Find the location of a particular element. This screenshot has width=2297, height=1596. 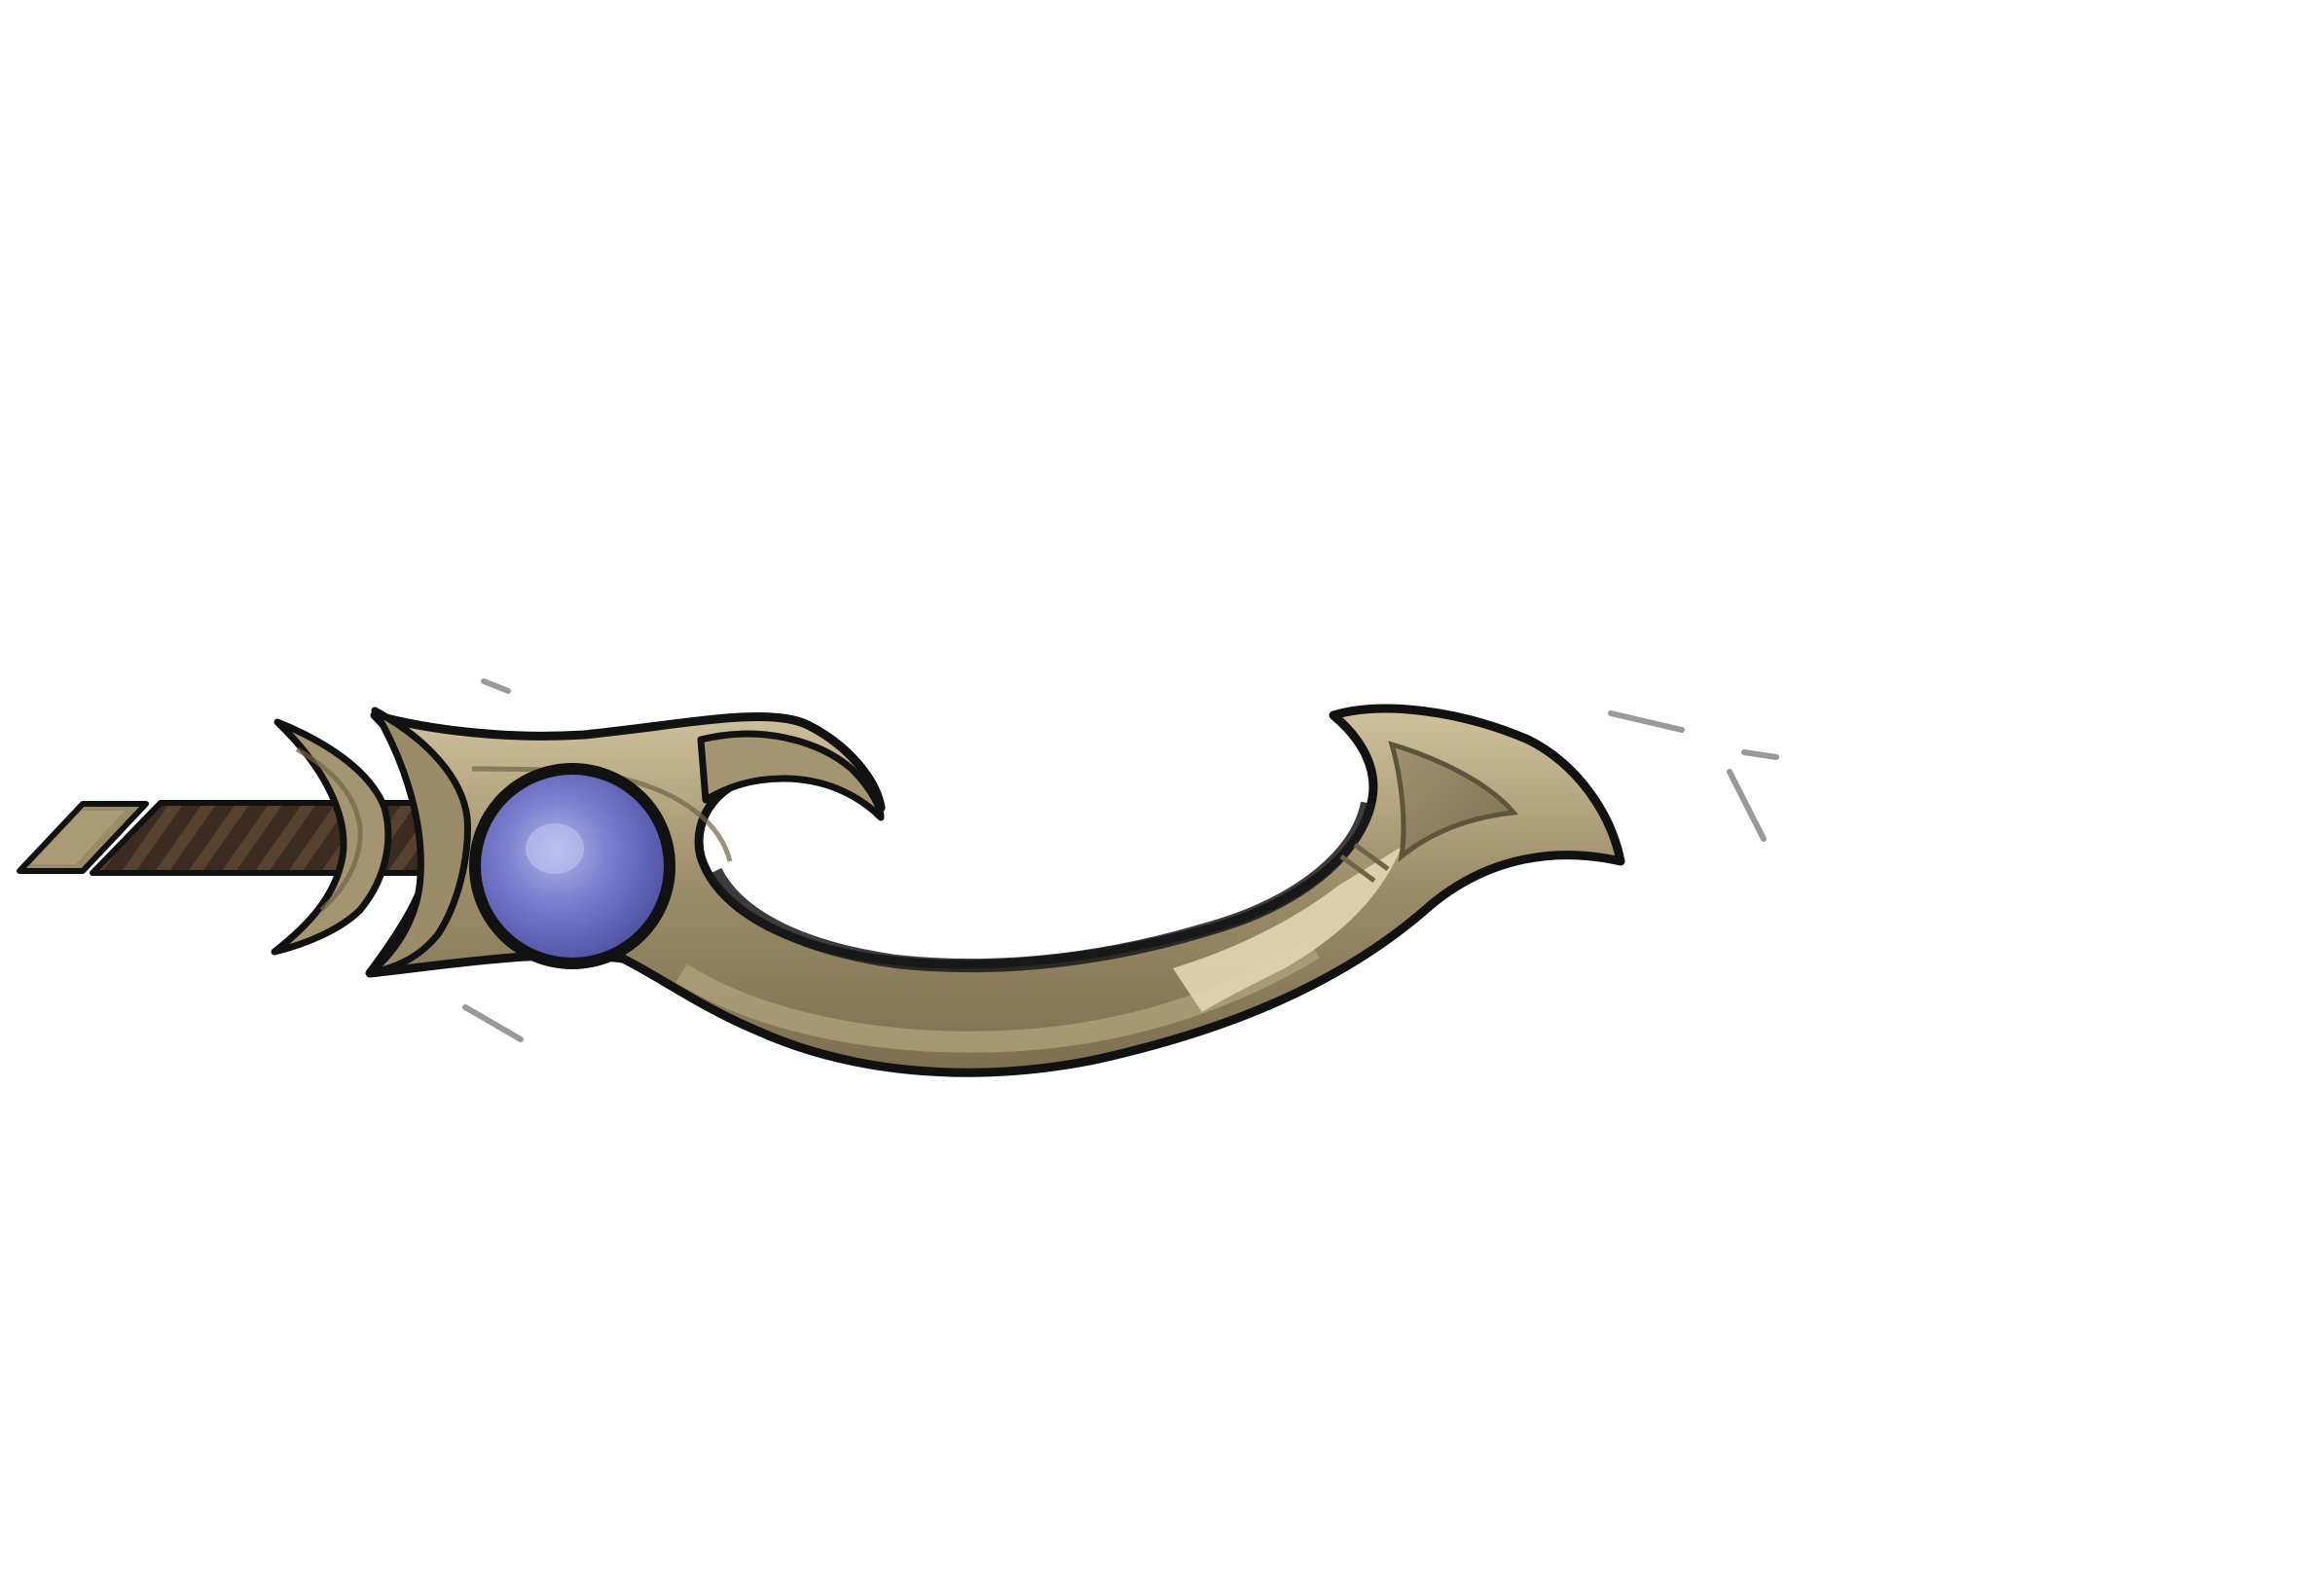

gem is located at coordinates (572, 866).